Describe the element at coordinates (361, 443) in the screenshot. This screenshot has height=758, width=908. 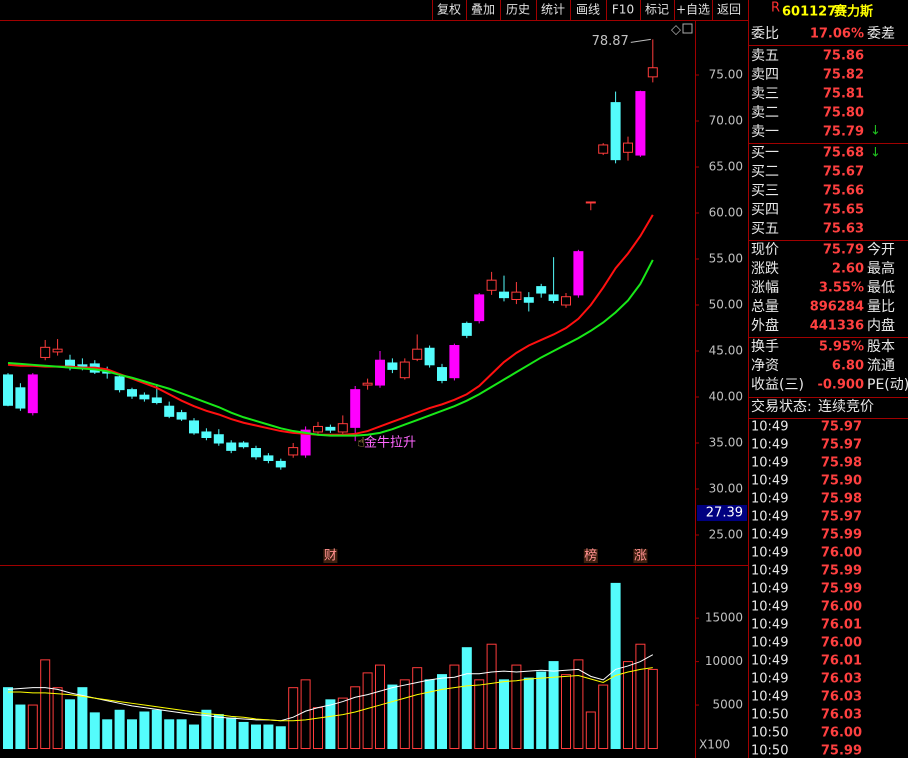
I see `hand-icon: ☝` at that location.